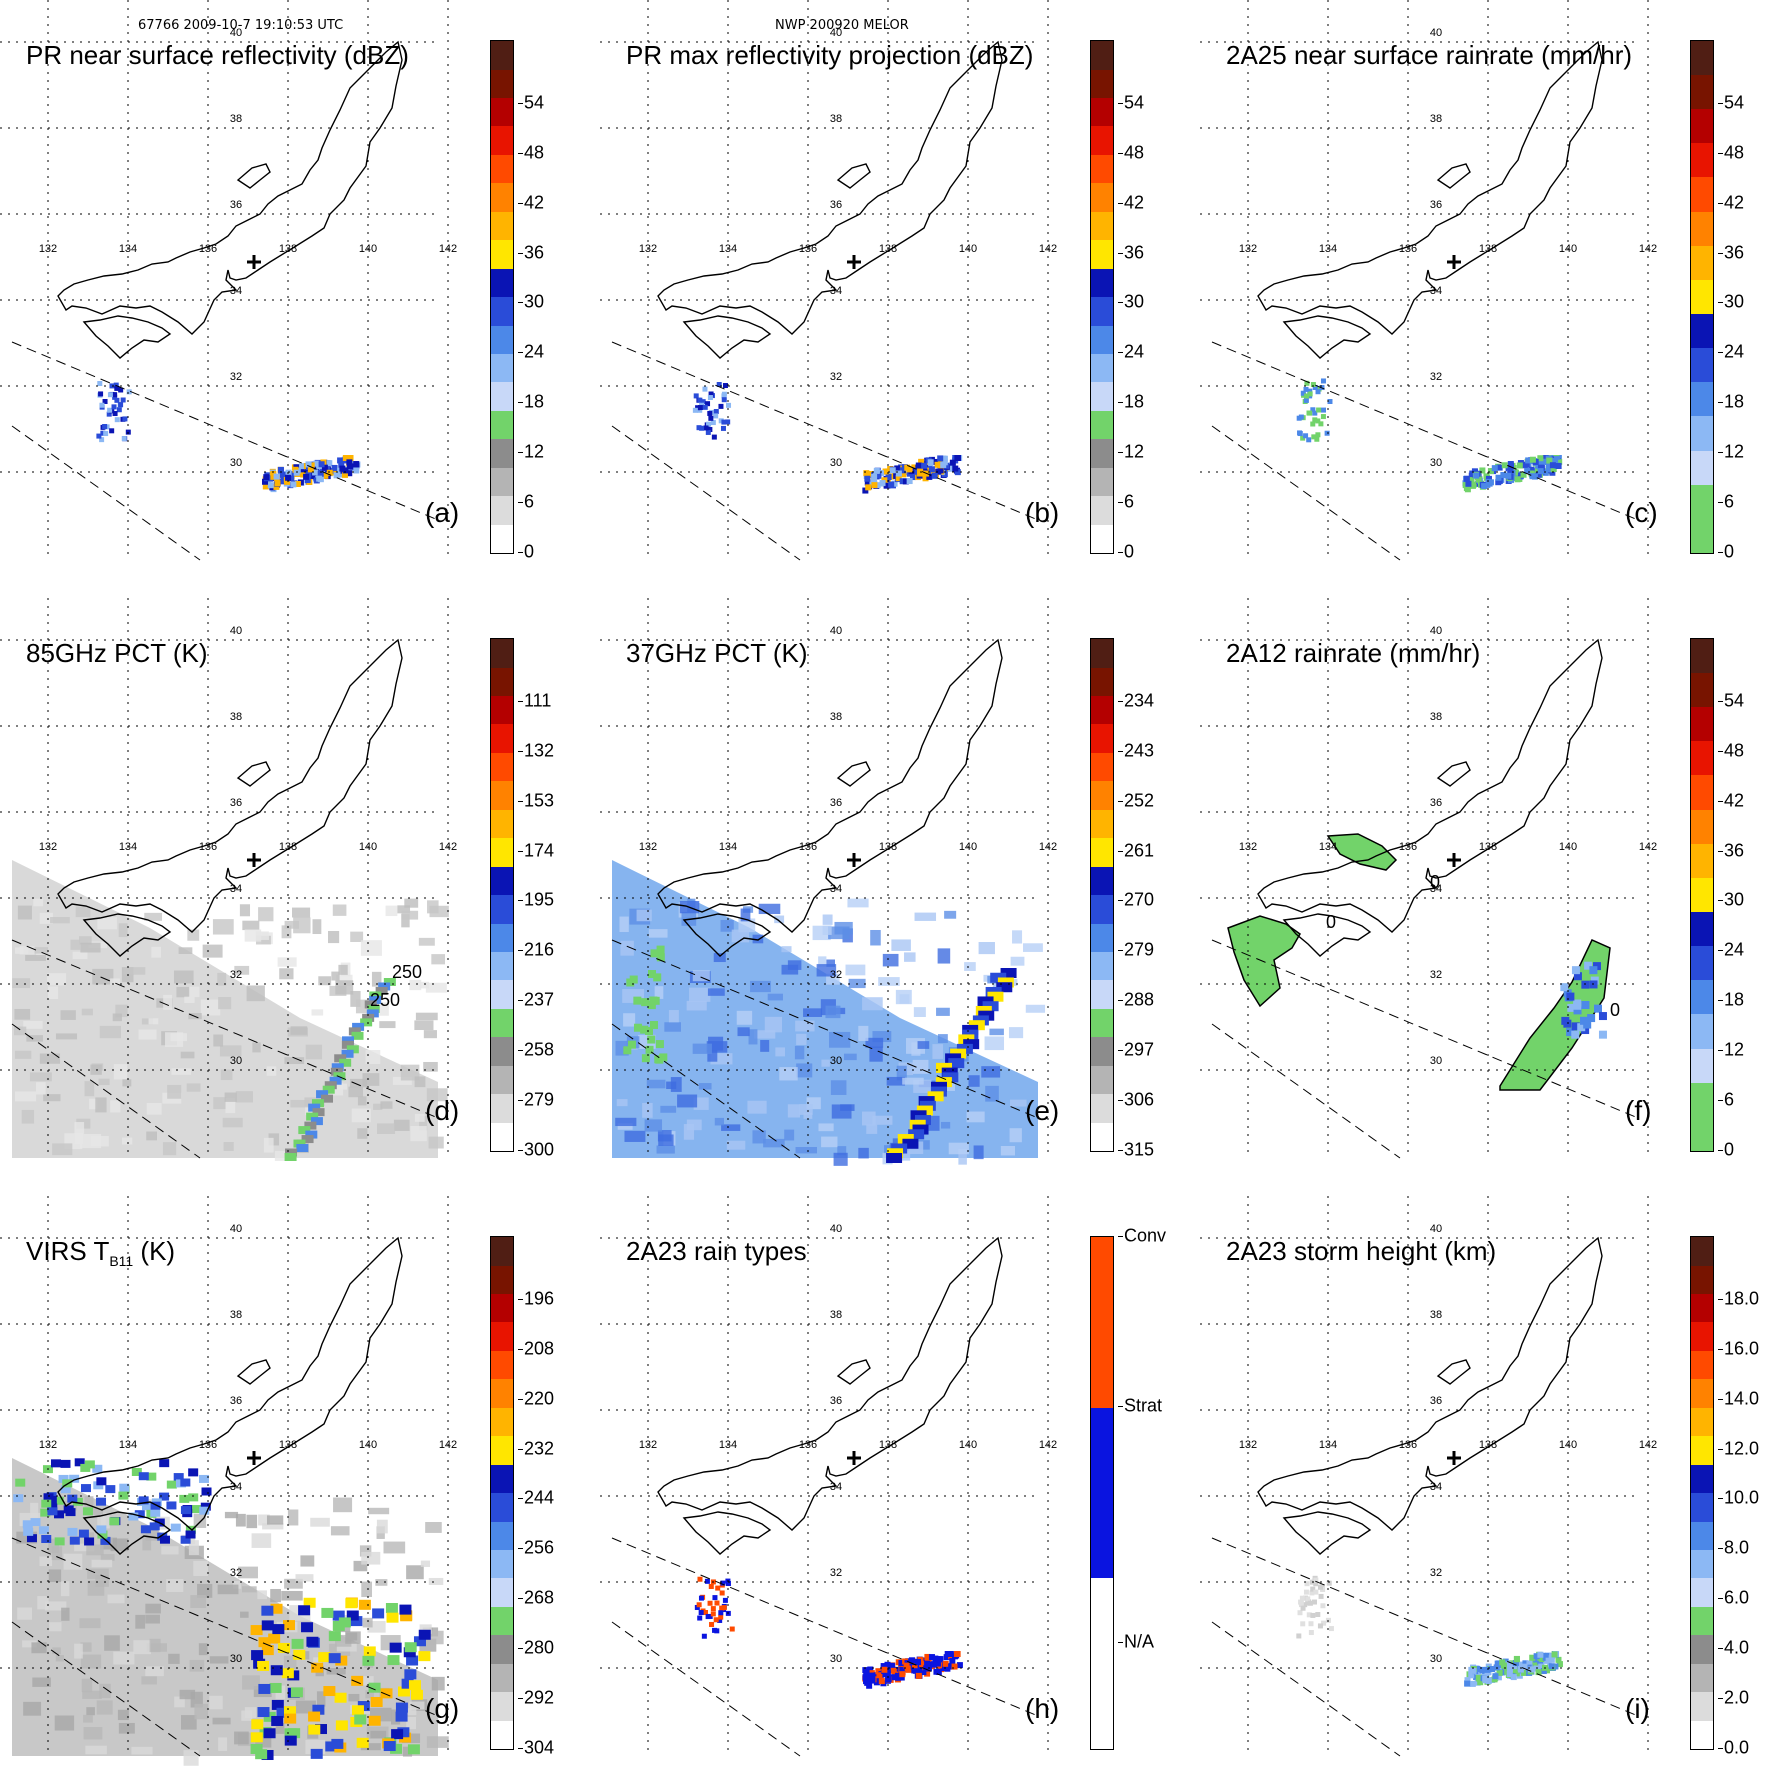 The height and width of the screenshot is (1771, 1771). What do you see at coordinates (442, 1110) in the screenshot?
I see `panel-label: (d)` at bounding box center [442, 1110].